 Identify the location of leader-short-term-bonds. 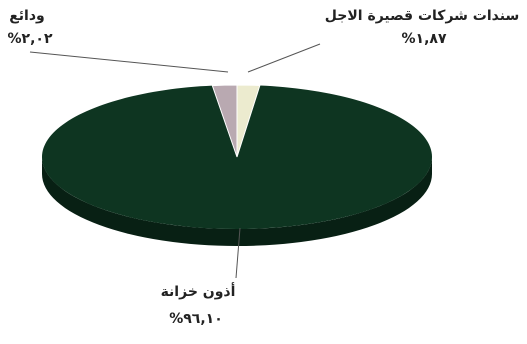
(284, 58).